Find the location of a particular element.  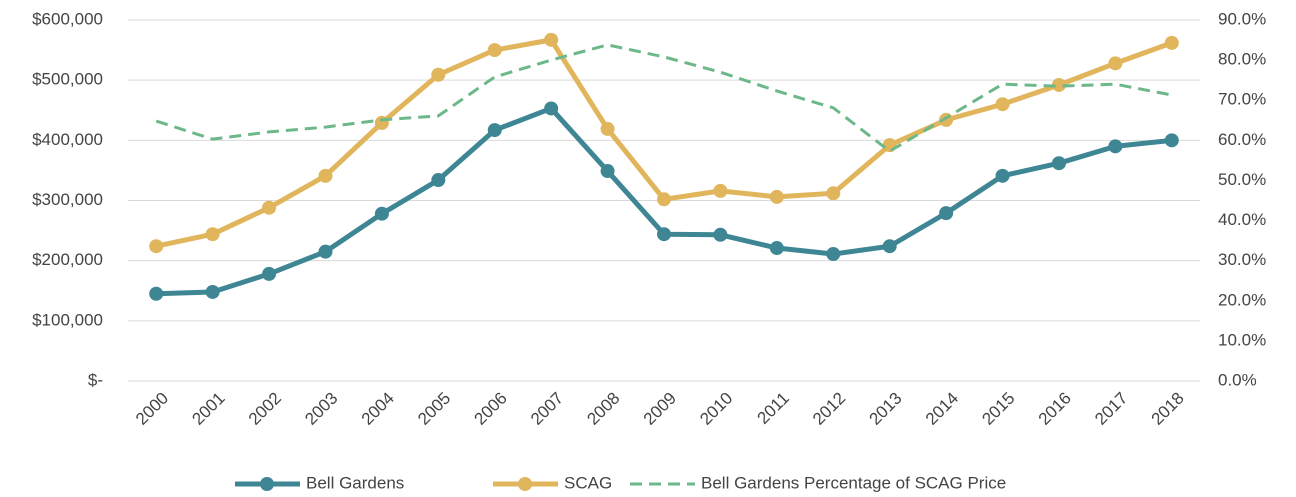

y-tick-label: $200,000 is located at coordinates (67, 259).